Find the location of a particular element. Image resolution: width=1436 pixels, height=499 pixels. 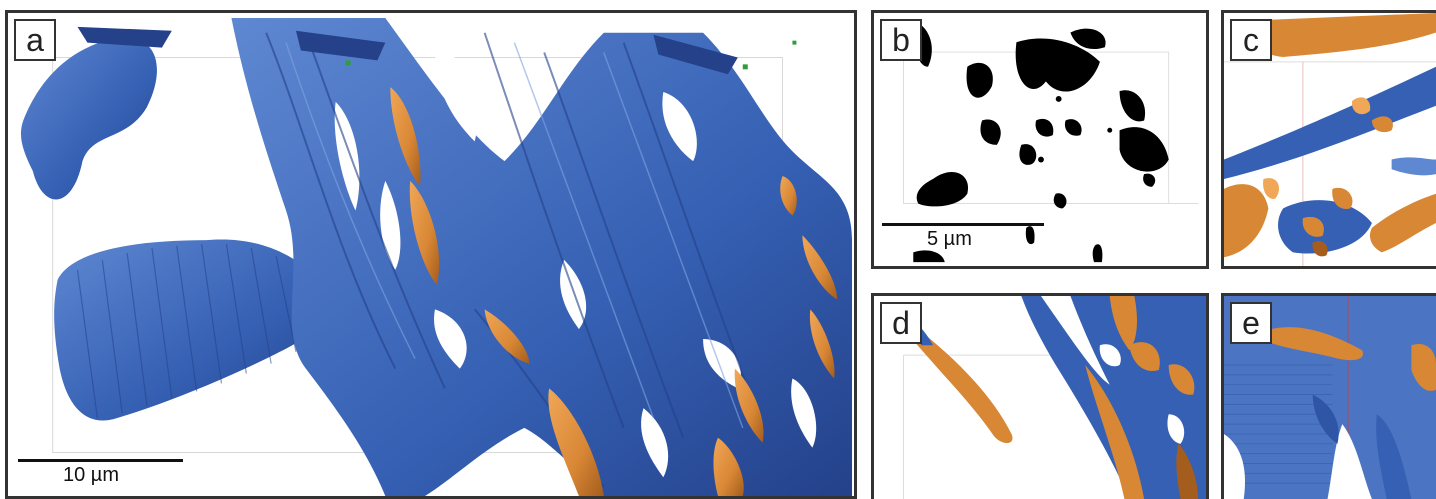

panel-b: b 5 µm is located at coordinates (1040, 139).